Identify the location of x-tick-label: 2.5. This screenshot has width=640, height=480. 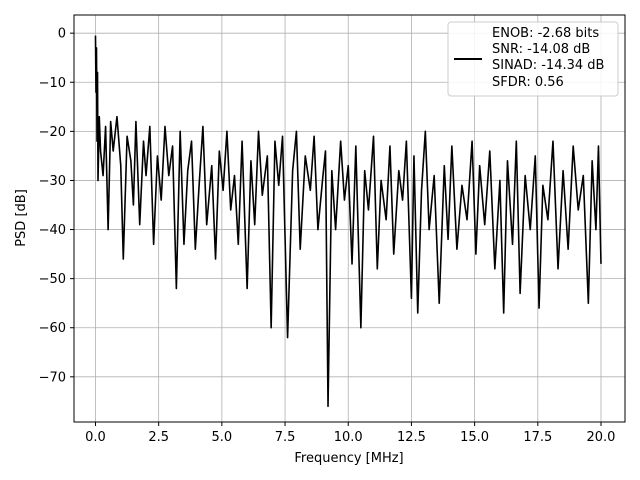
(158, 437).